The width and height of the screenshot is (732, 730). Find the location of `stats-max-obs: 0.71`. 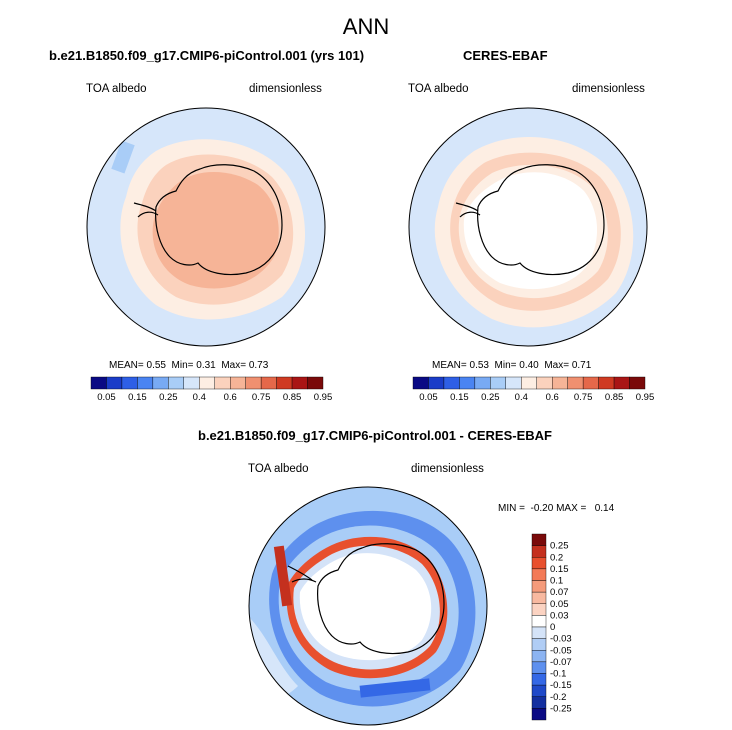

stats-max-obs: 0.71 is located at coordinates (581, 365).